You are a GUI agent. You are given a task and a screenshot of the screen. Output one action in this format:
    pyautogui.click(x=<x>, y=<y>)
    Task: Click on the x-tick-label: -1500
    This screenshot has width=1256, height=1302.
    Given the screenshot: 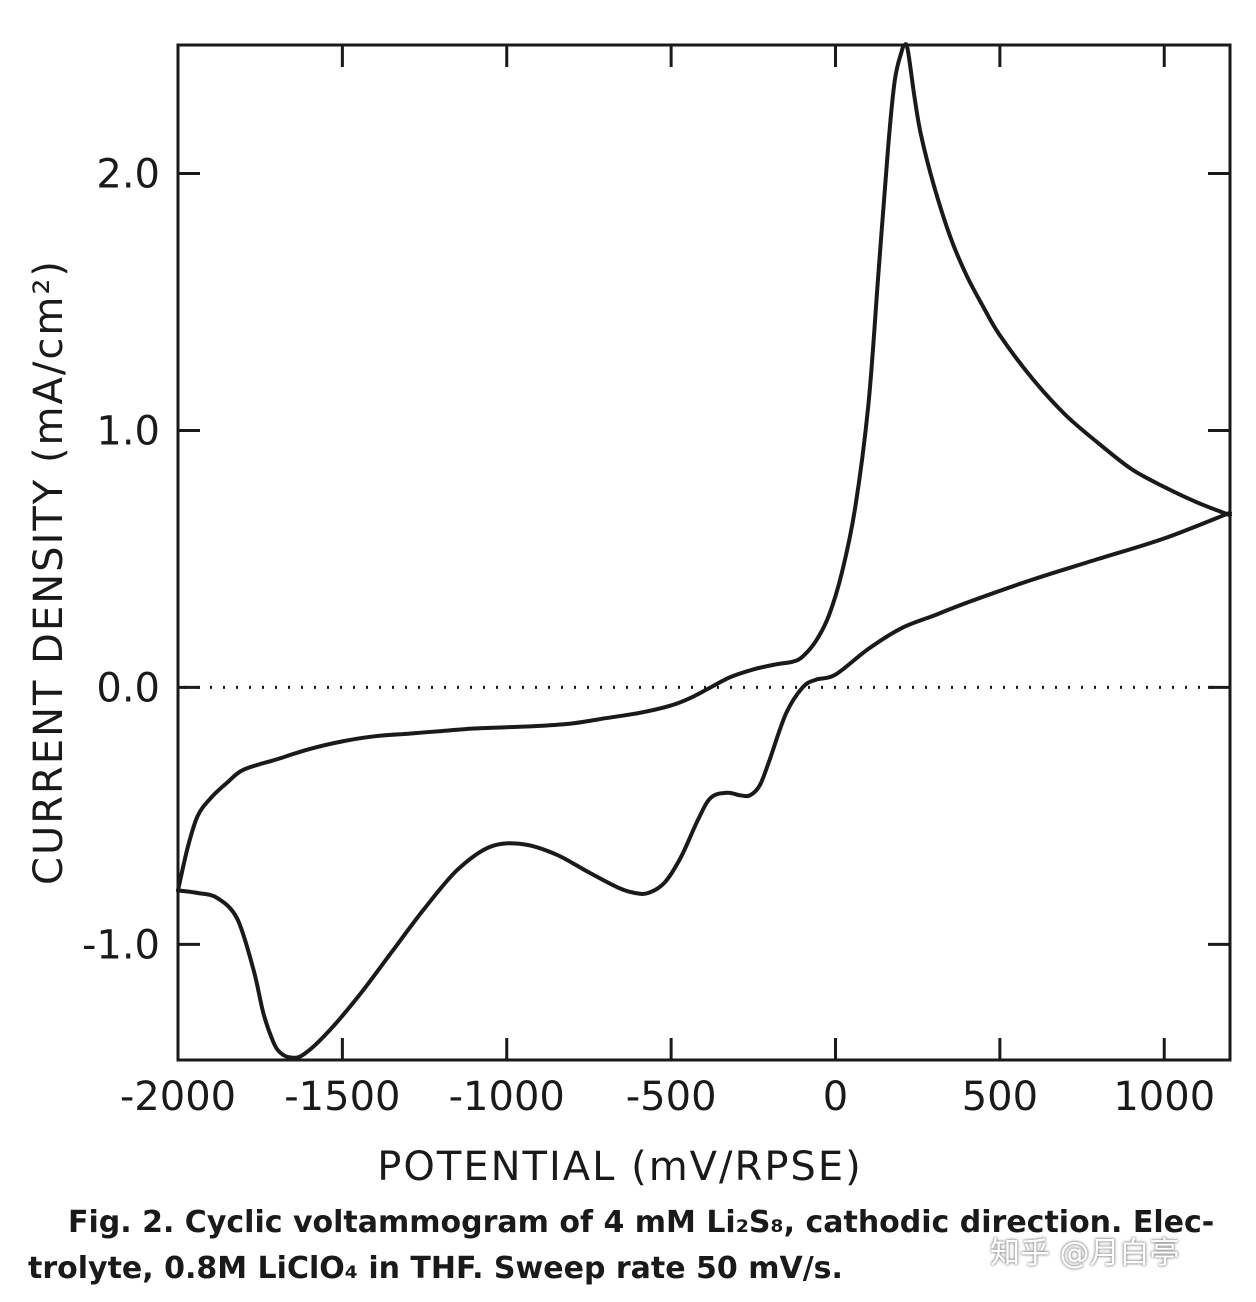 What is the action you would take?
    pyautogui.click(x=342, y=1097)
    